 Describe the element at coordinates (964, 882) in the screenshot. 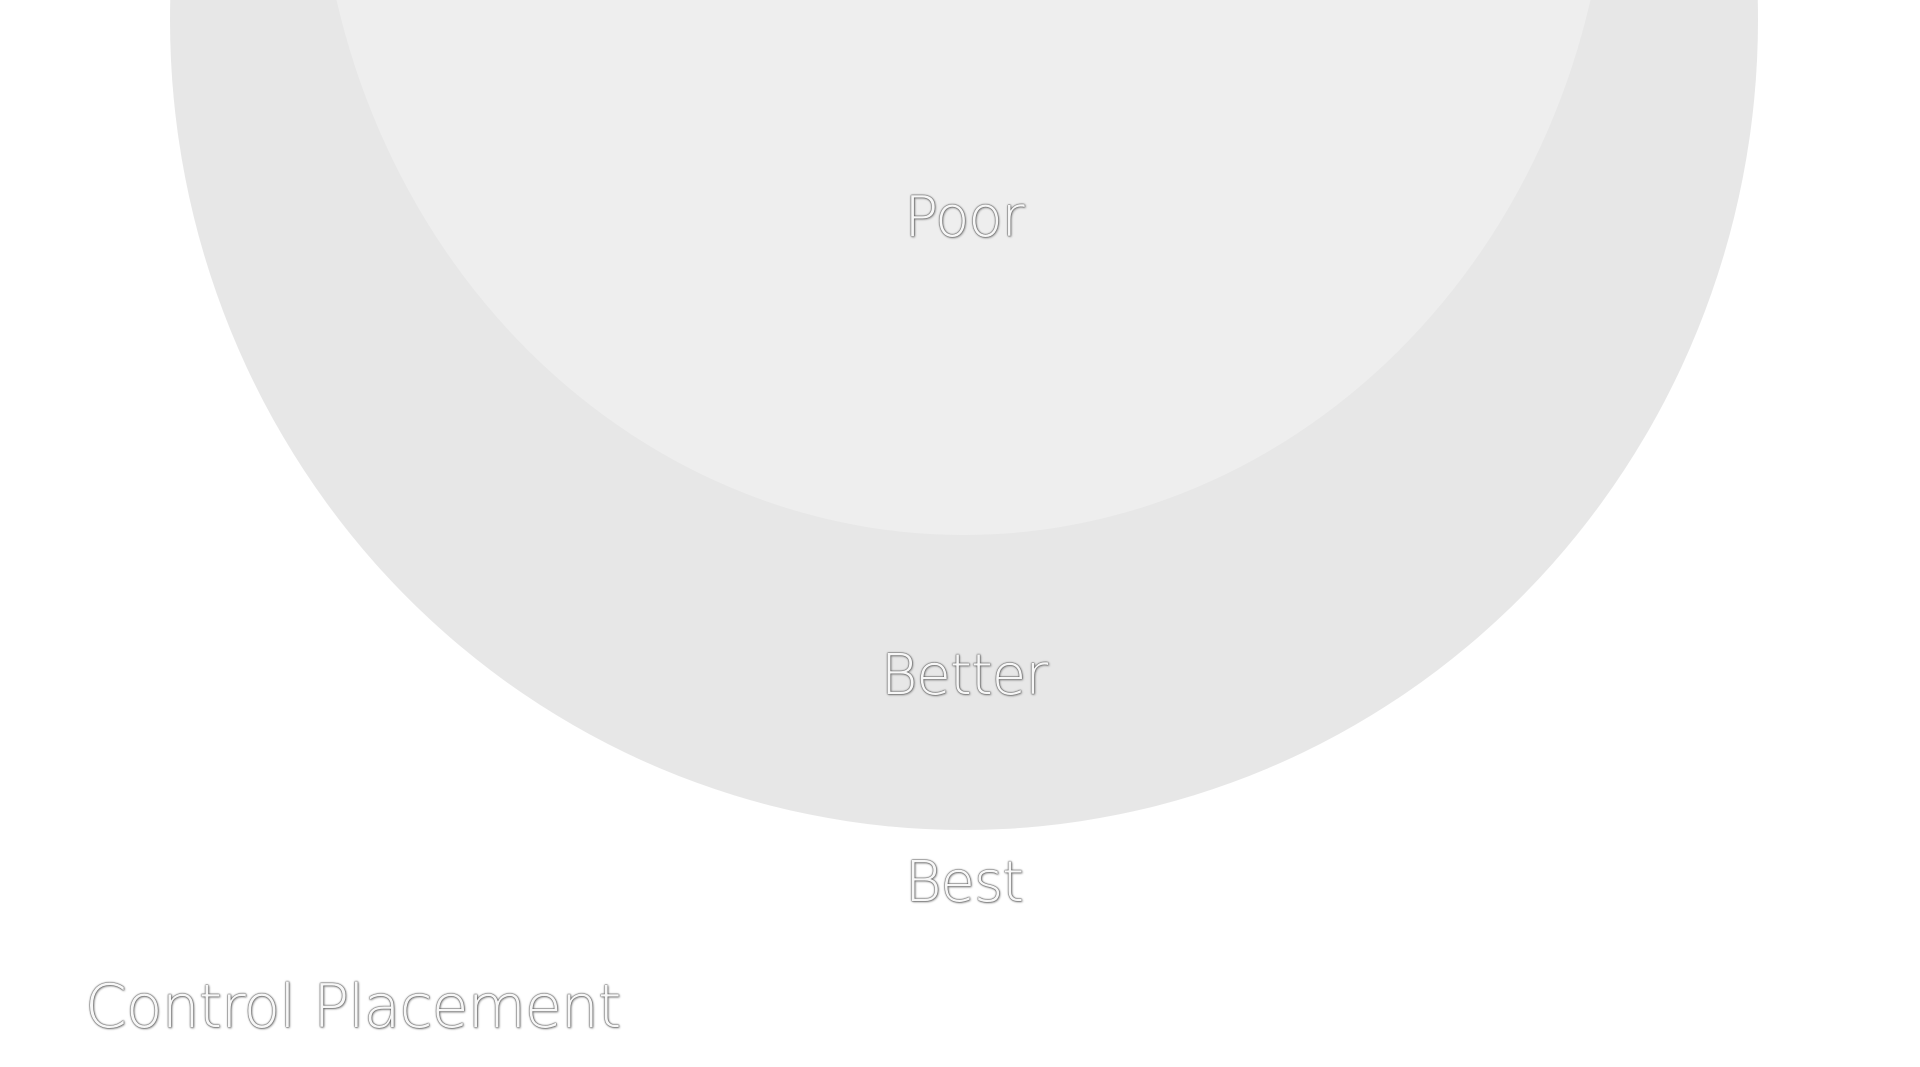

I see `best-zone-label: Best` at that location.